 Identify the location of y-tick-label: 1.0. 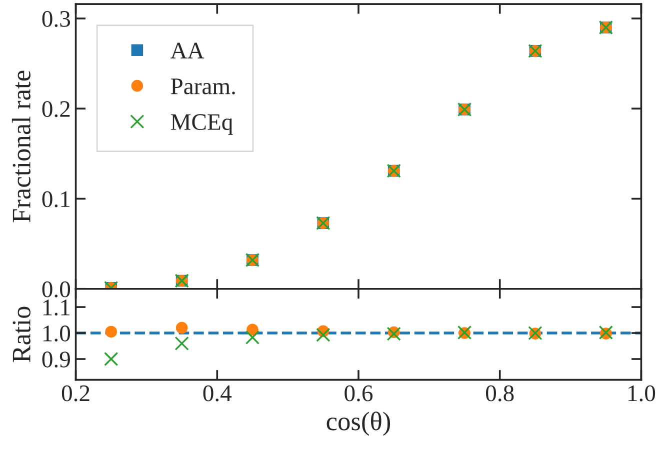
(56, 334).